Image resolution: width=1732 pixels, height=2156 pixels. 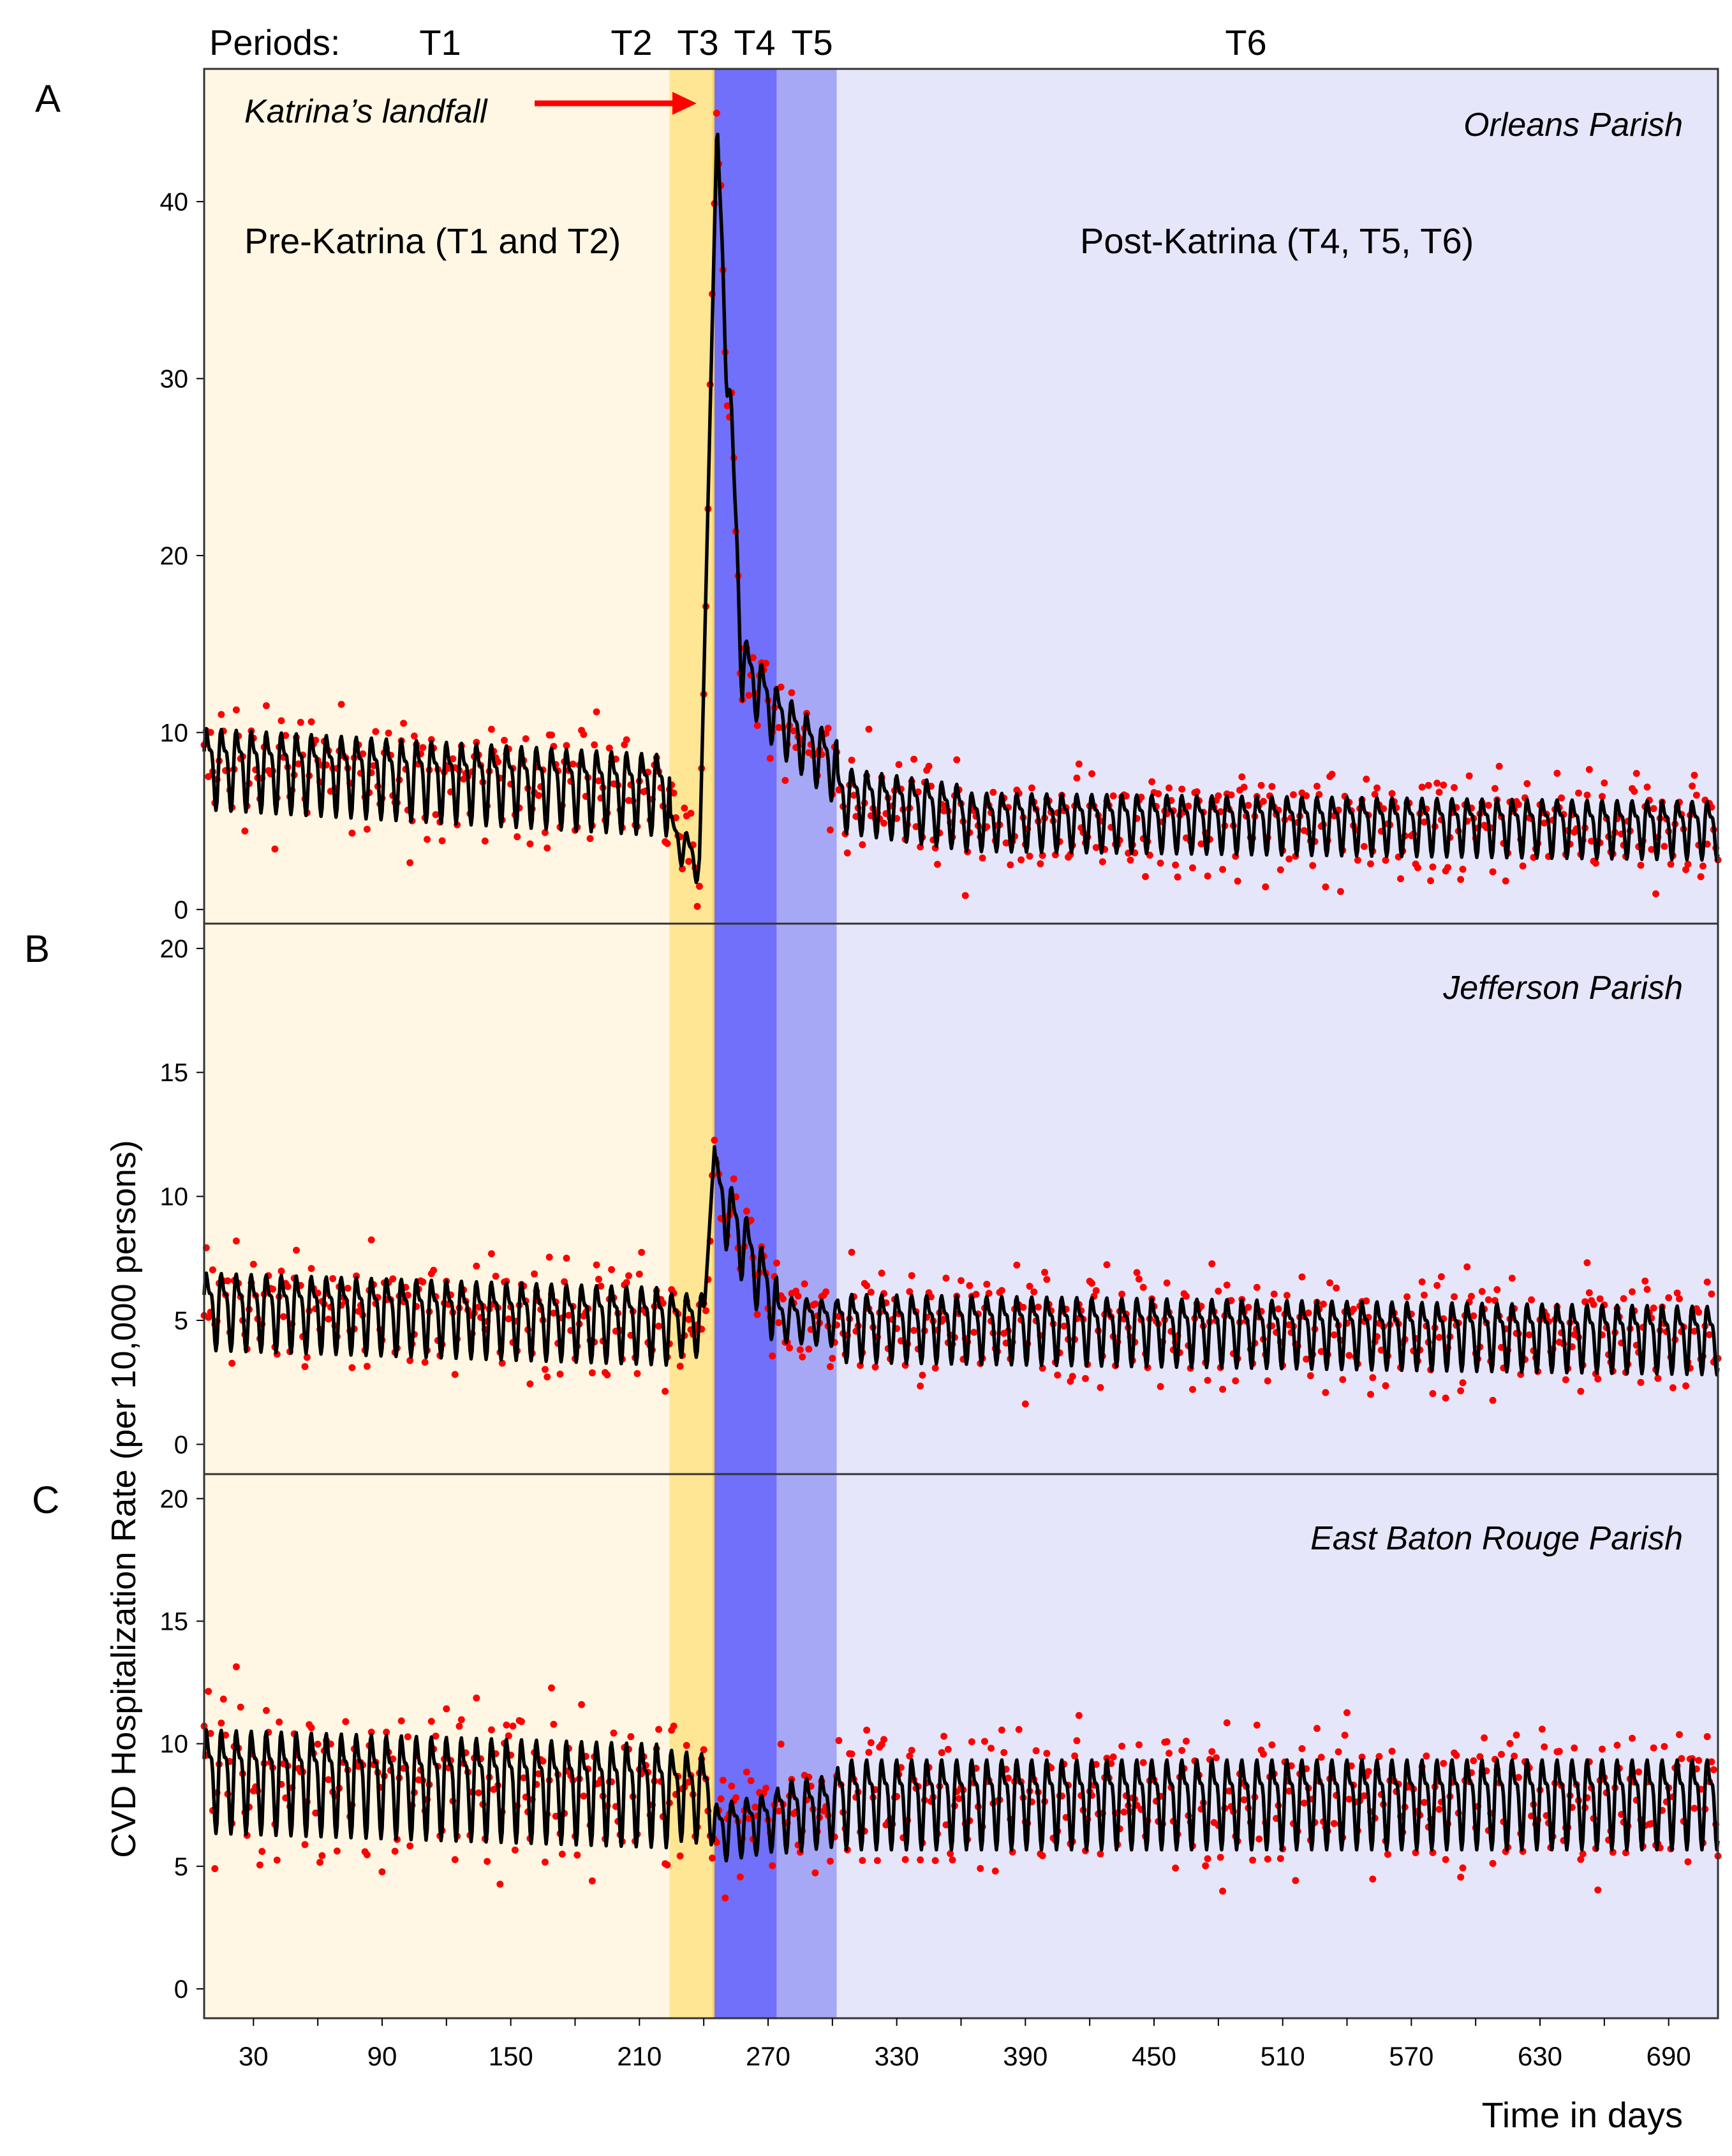 I want to click on period-label-t5: T5, so click(x=812, y=42).